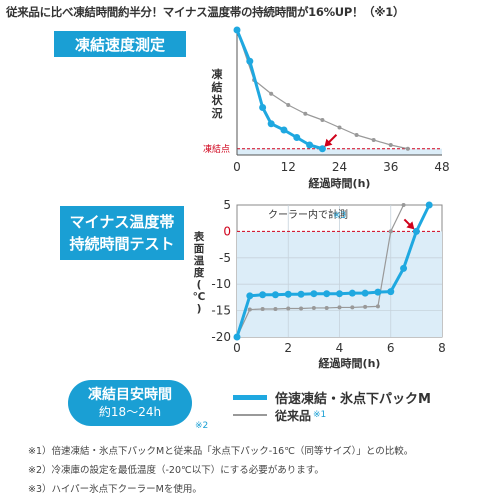 The height and width of the screenshot is (500, 500). Describe the element at coordinates (176, 470) in the screenshot. I see `footnote-2: ※2）冷凍庫の設定を最低温度（-20℃以下）にする必要があります。` at that location.